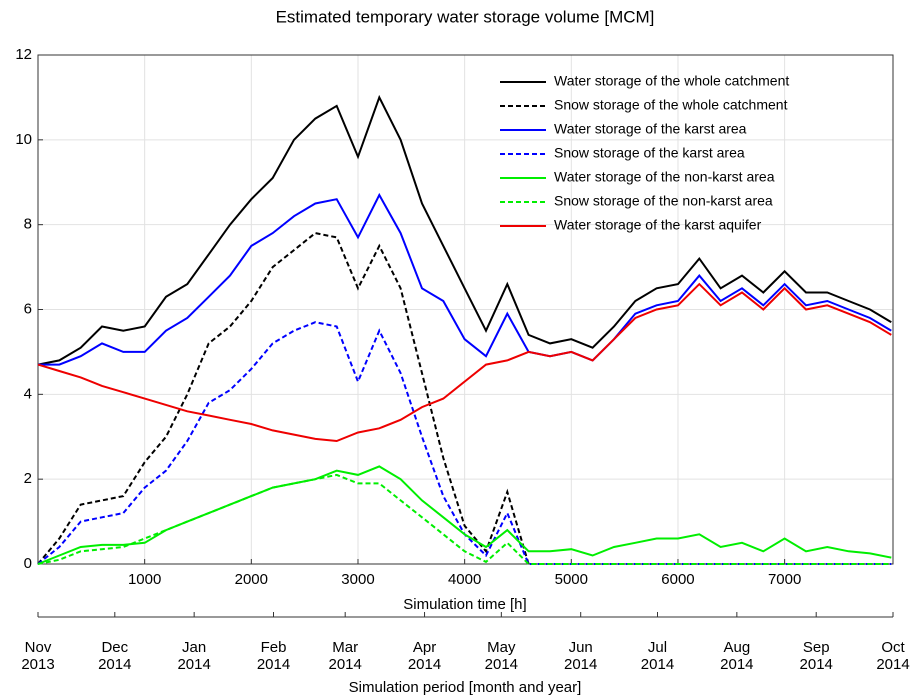 This screenshot has height=700, width=921. I want to click on x2-tick-label: Jul 2014, so click(657, 656).